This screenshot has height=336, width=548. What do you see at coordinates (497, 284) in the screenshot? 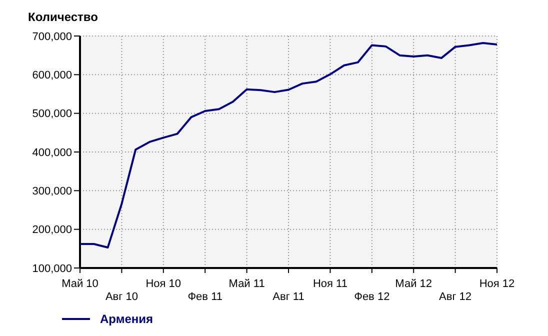
I see `x-tick-label: Ноя 12` at bounding box center [497, 284].